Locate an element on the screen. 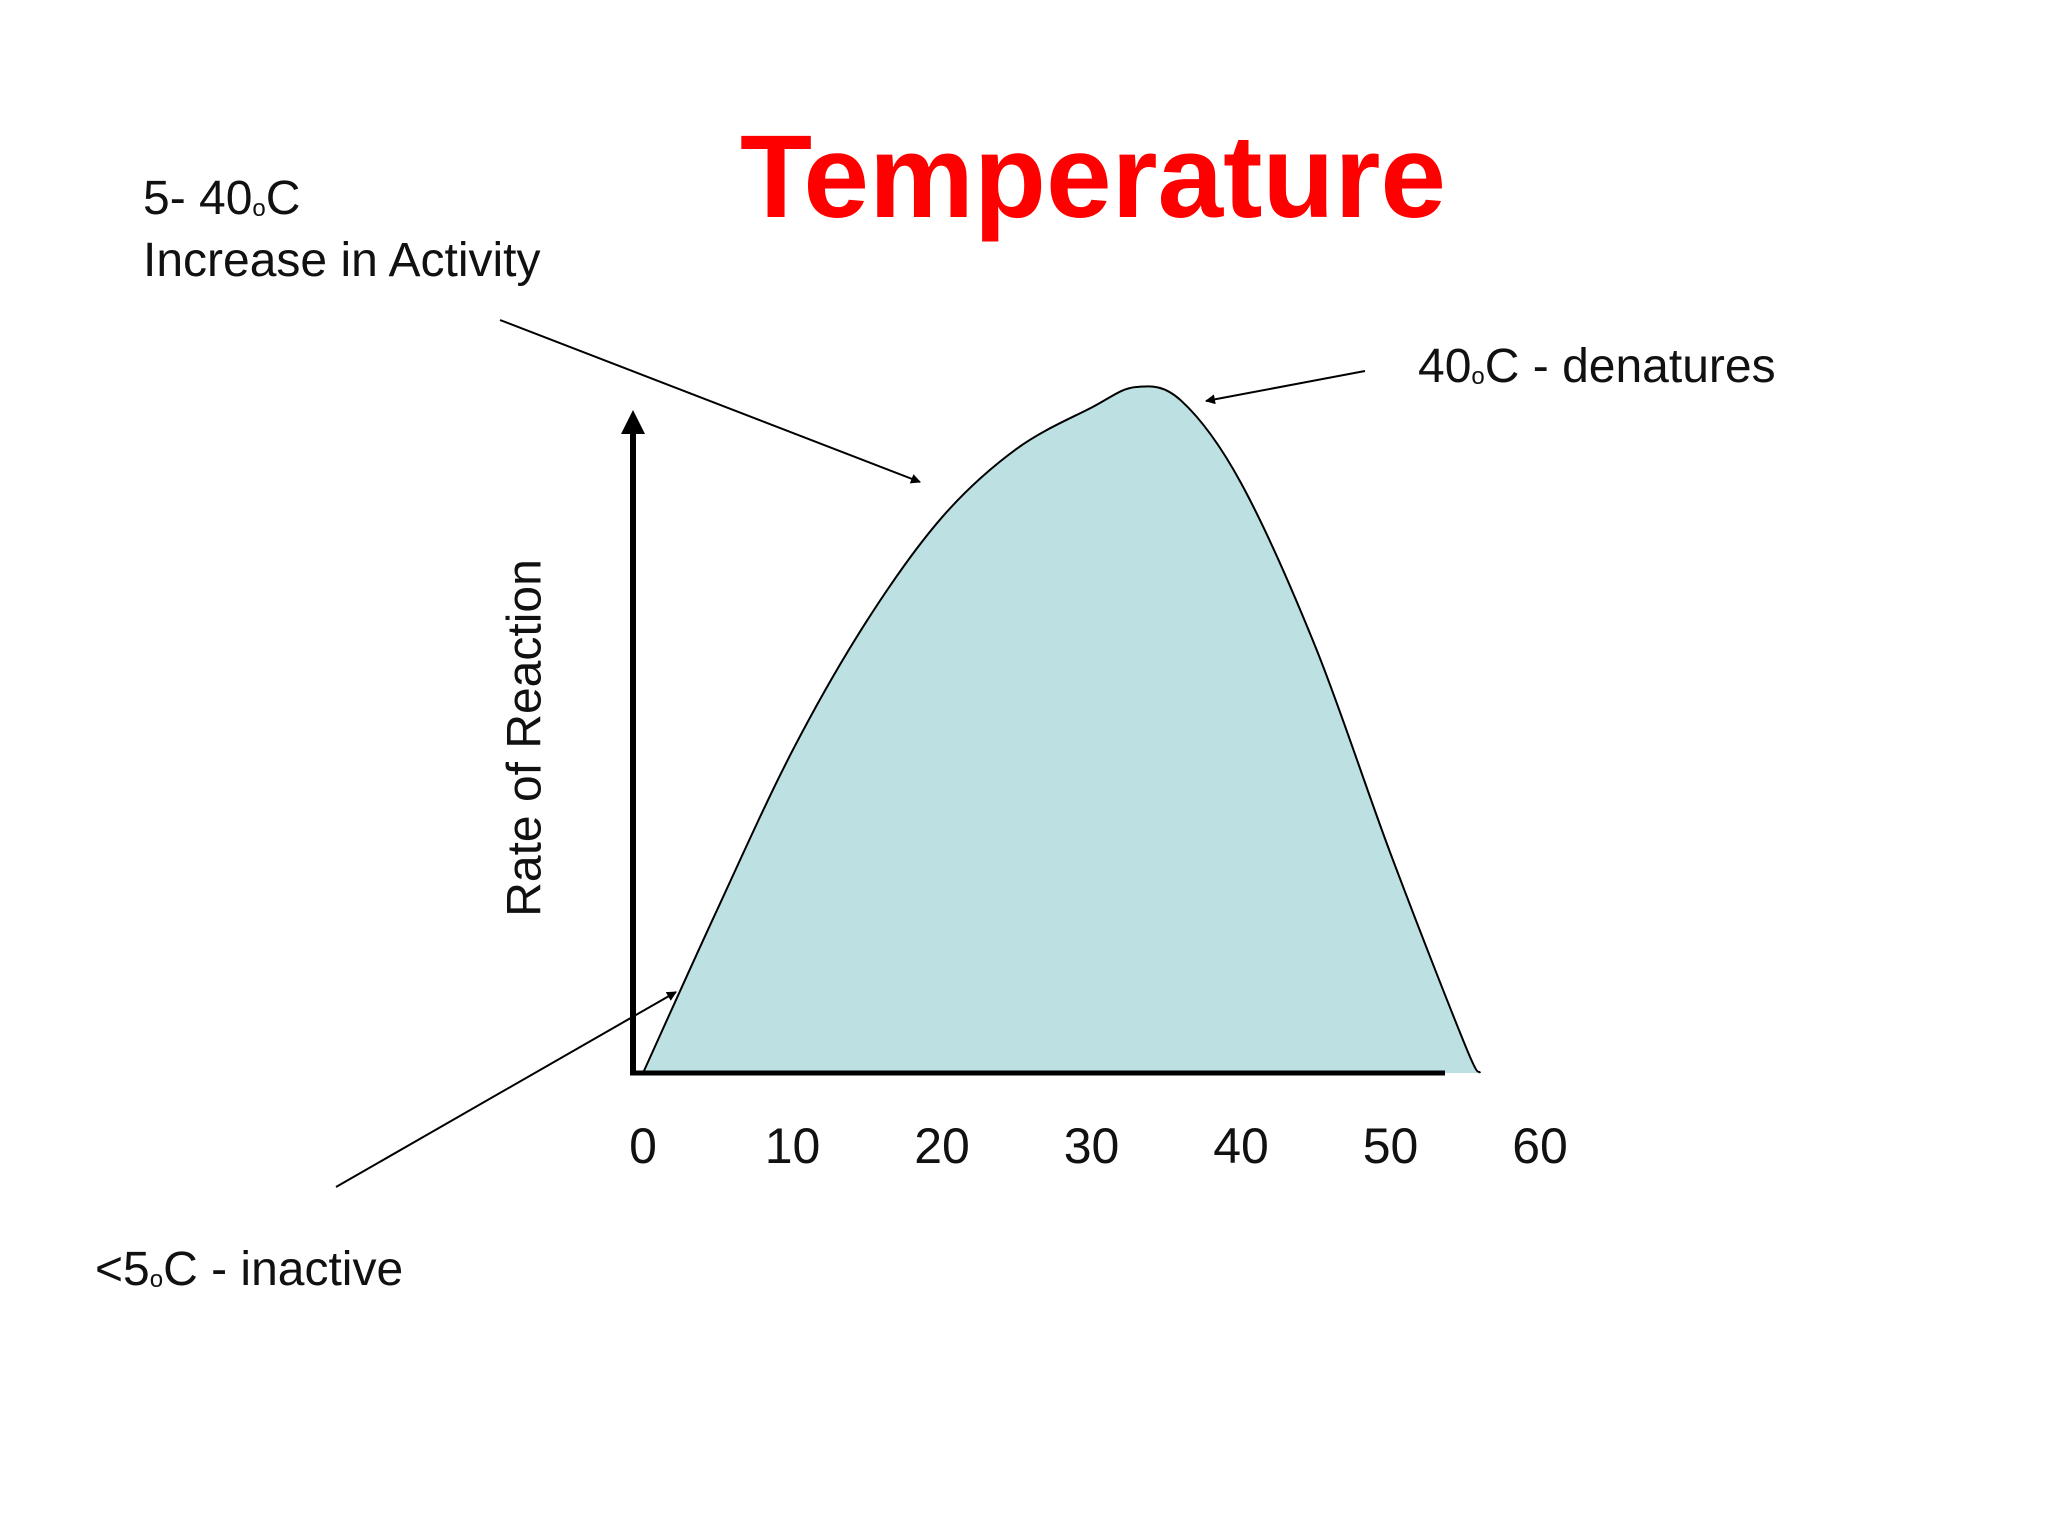 This screenshot has height=1536, width=2048. annotation-inactive-text: C - inactive is located at coordinates (283, 1269).